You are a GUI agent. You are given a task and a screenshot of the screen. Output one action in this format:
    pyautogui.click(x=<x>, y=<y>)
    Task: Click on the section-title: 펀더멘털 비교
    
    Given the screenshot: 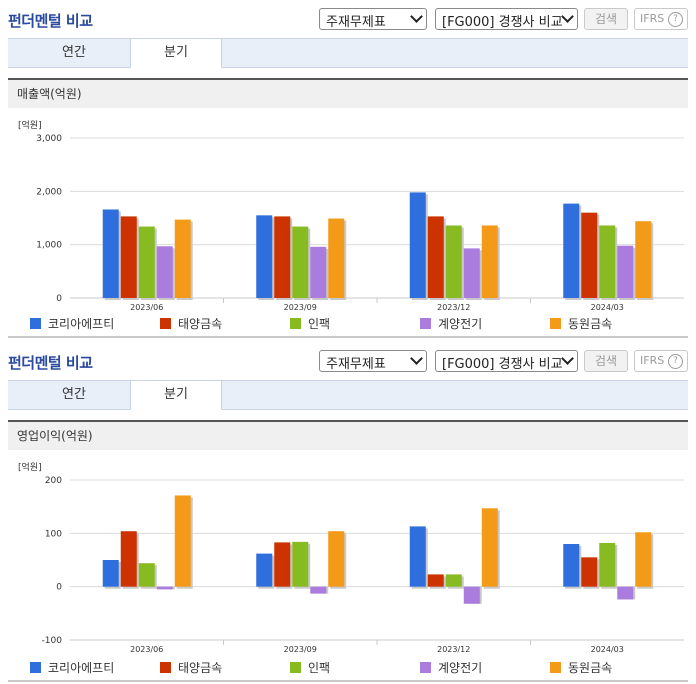 What is the action you would take?
    pyautogui.click(x=50, y=21)
    